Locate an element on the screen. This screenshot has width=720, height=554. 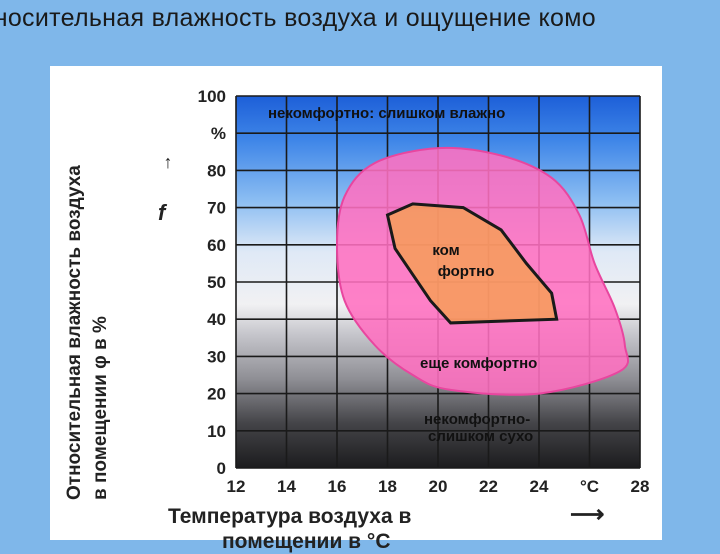
y-symbol: f is located at coordinates (162, 212).